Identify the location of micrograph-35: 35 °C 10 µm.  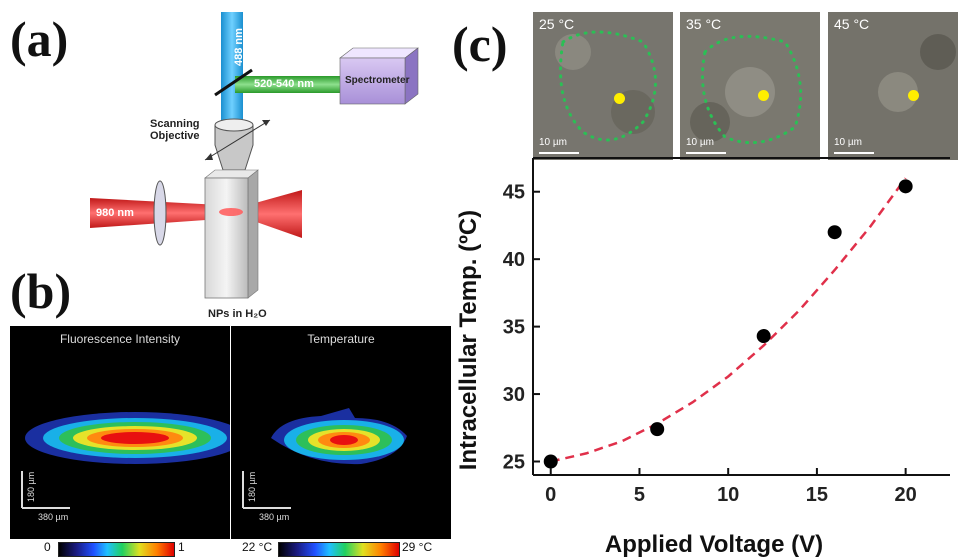
(750, 86).